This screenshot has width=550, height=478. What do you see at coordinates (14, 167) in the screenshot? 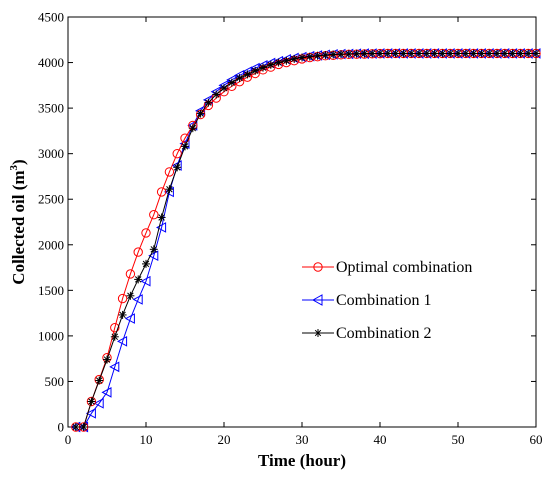
I see `y-axis-title-sup: 3` at bounding box center [14, 167].